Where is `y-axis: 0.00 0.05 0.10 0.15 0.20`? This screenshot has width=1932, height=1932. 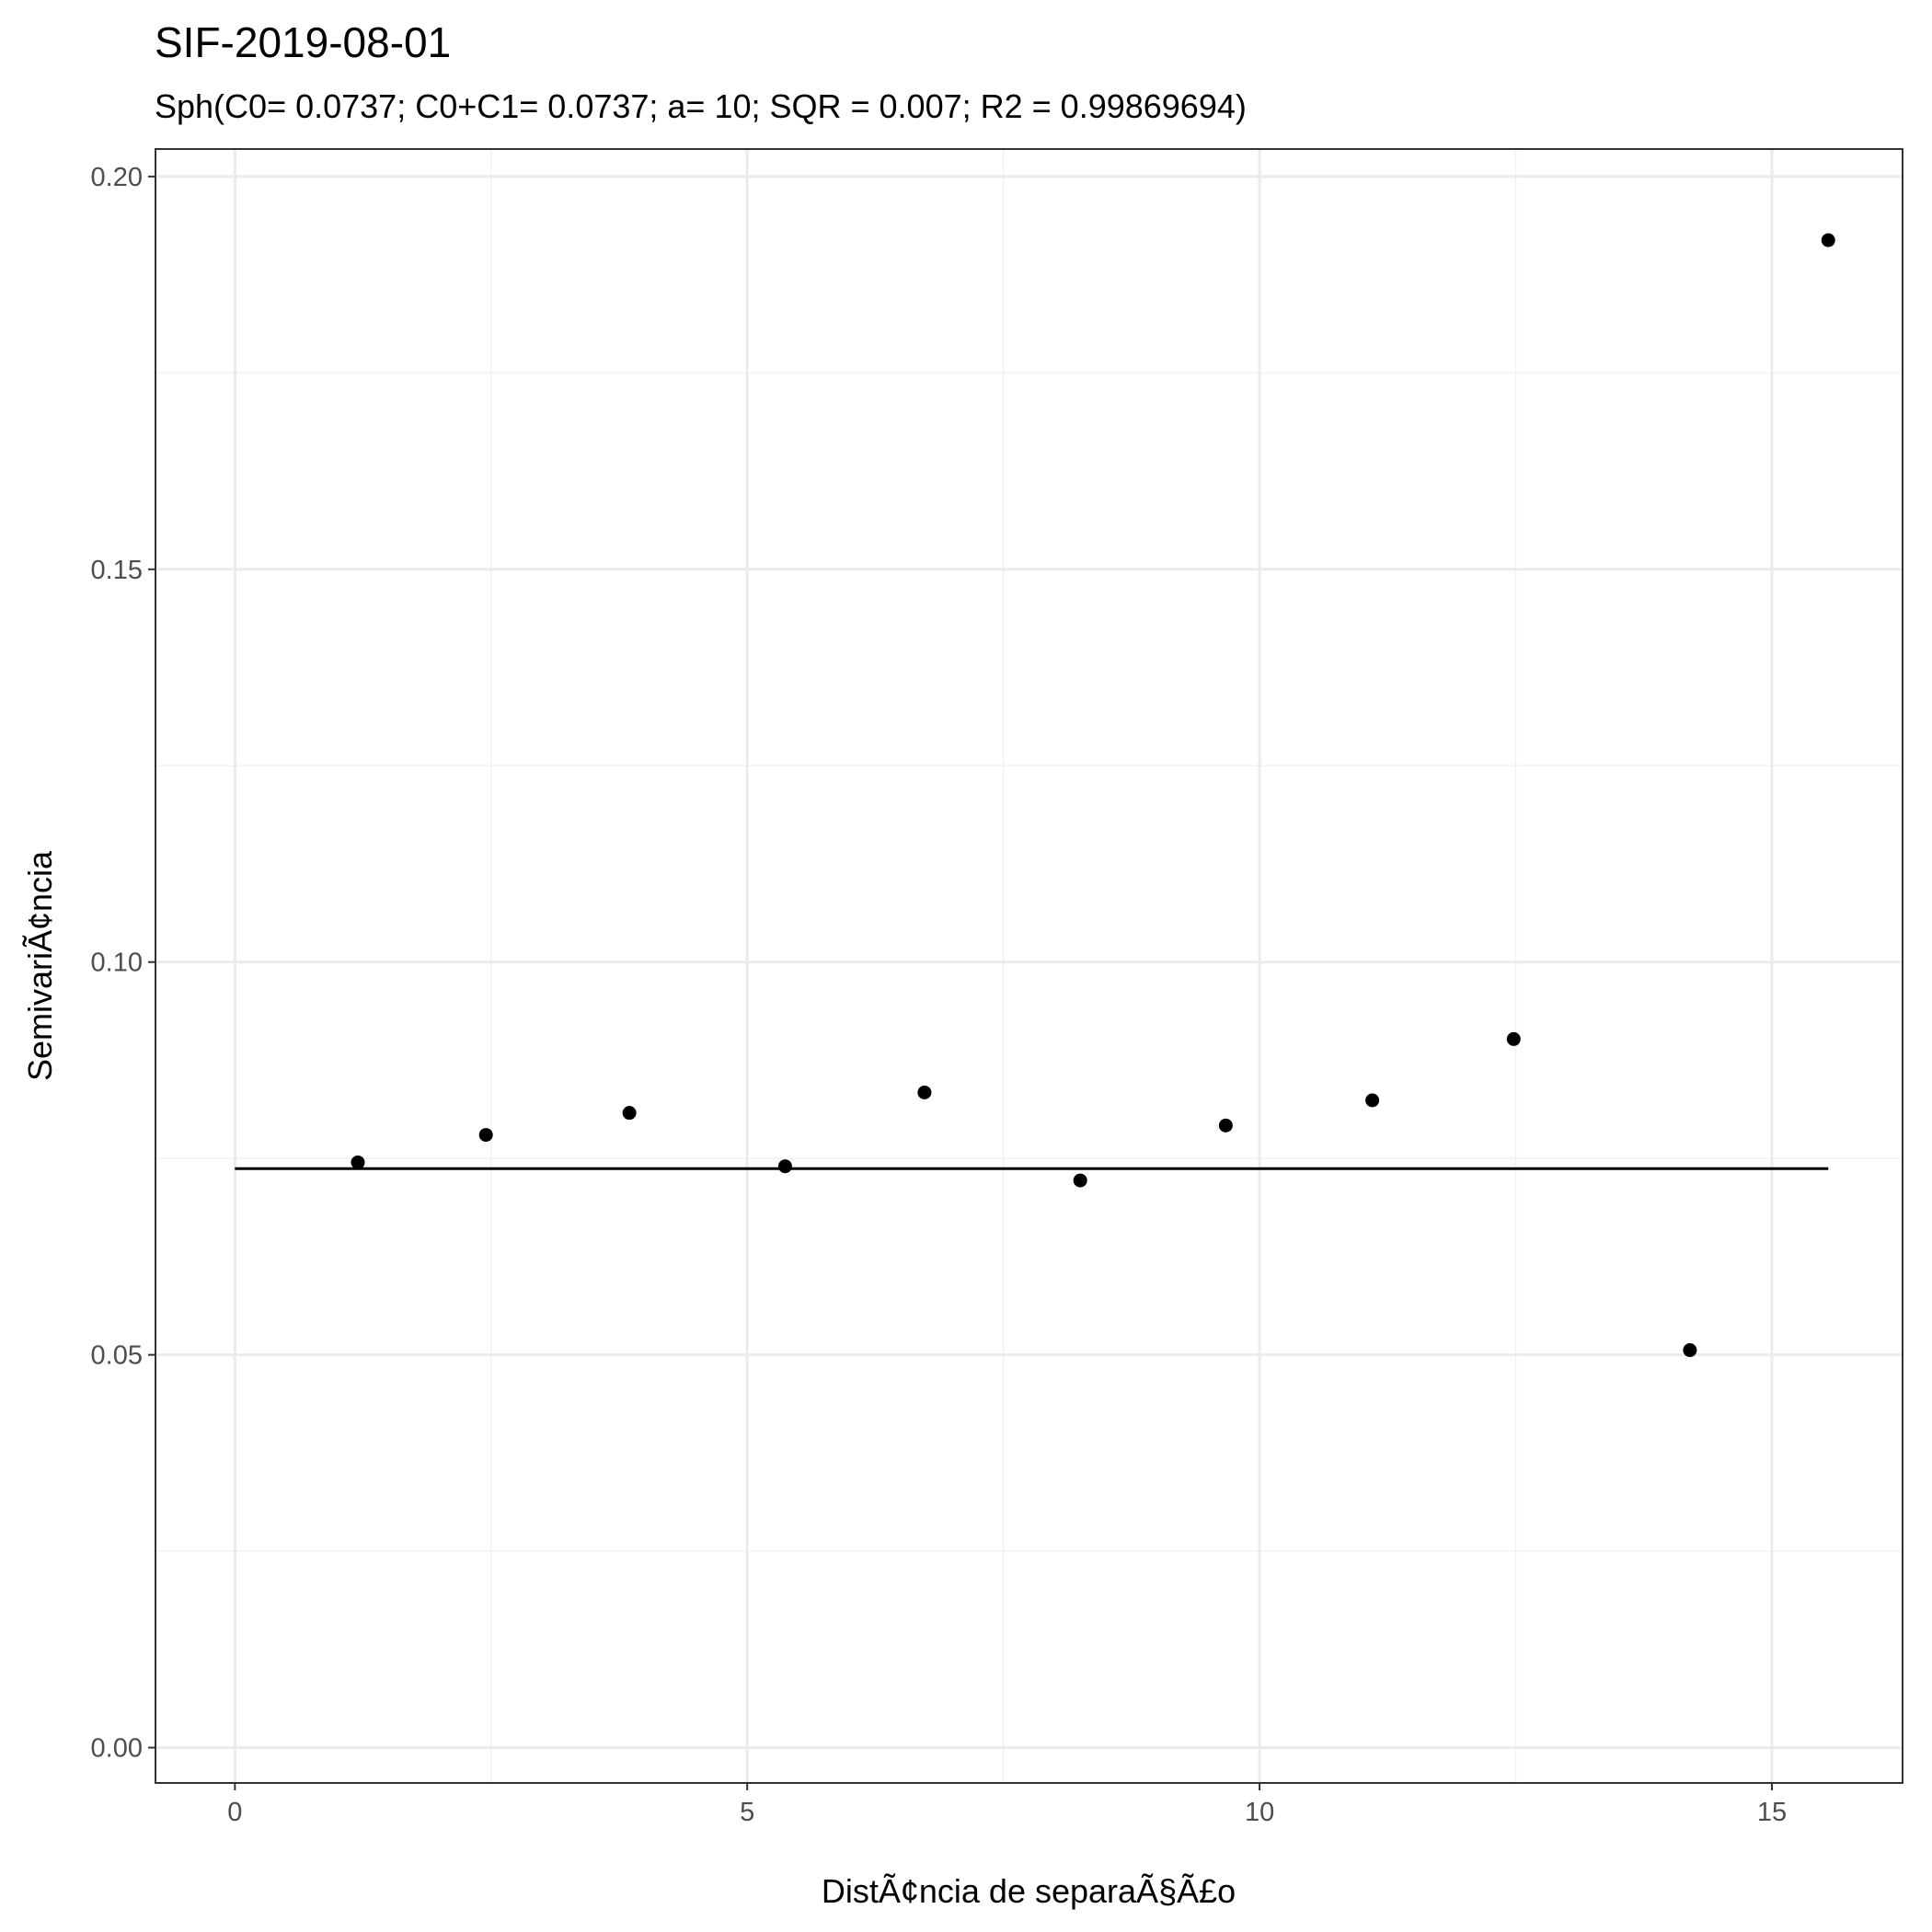
y-axis: 0.00 0.05 0.10 0.15 0.20 is located at coordinates (123, 963).